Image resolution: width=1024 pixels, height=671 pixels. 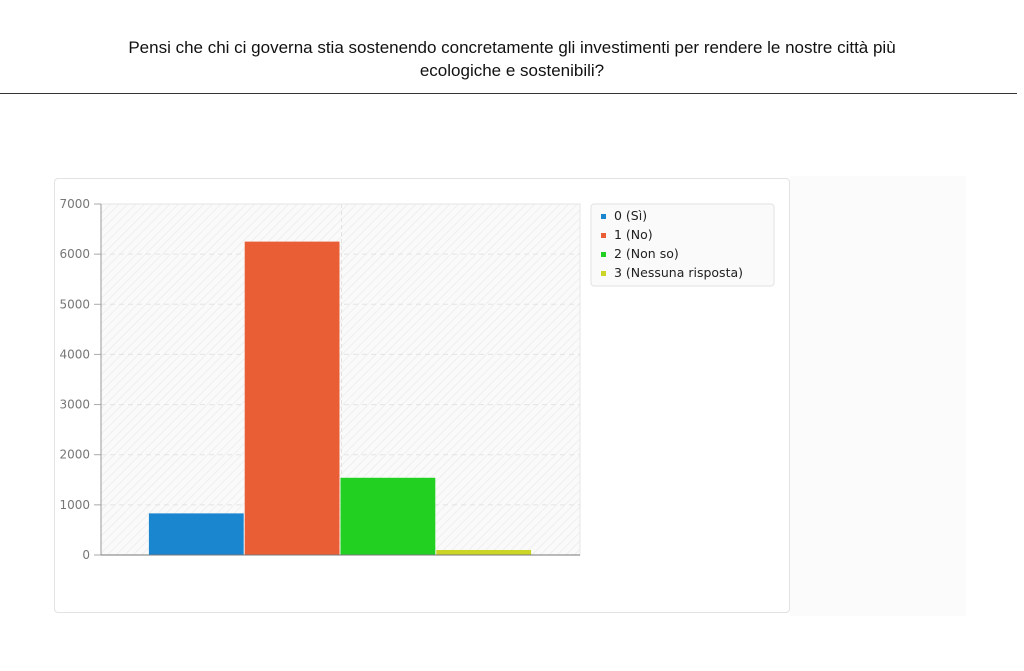 I want to click on legend-box, so click(x=682, y=245).